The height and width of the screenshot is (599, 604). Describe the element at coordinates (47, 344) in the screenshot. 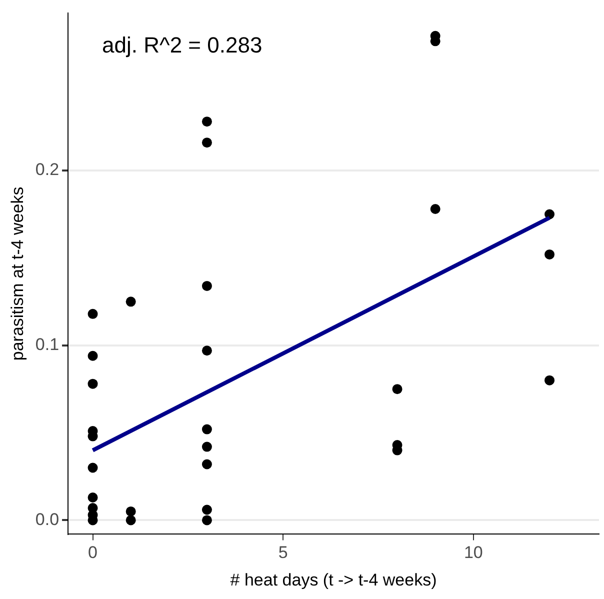

I see `y-tick-label: 0.1` at that location.